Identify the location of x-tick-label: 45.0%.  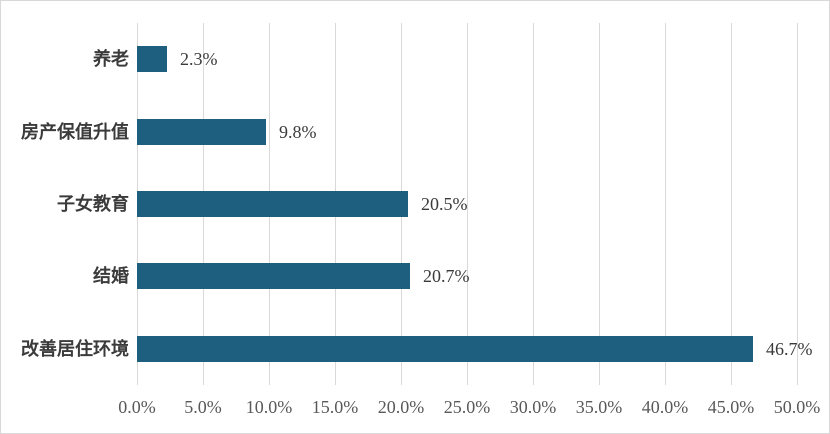
(731, 407).